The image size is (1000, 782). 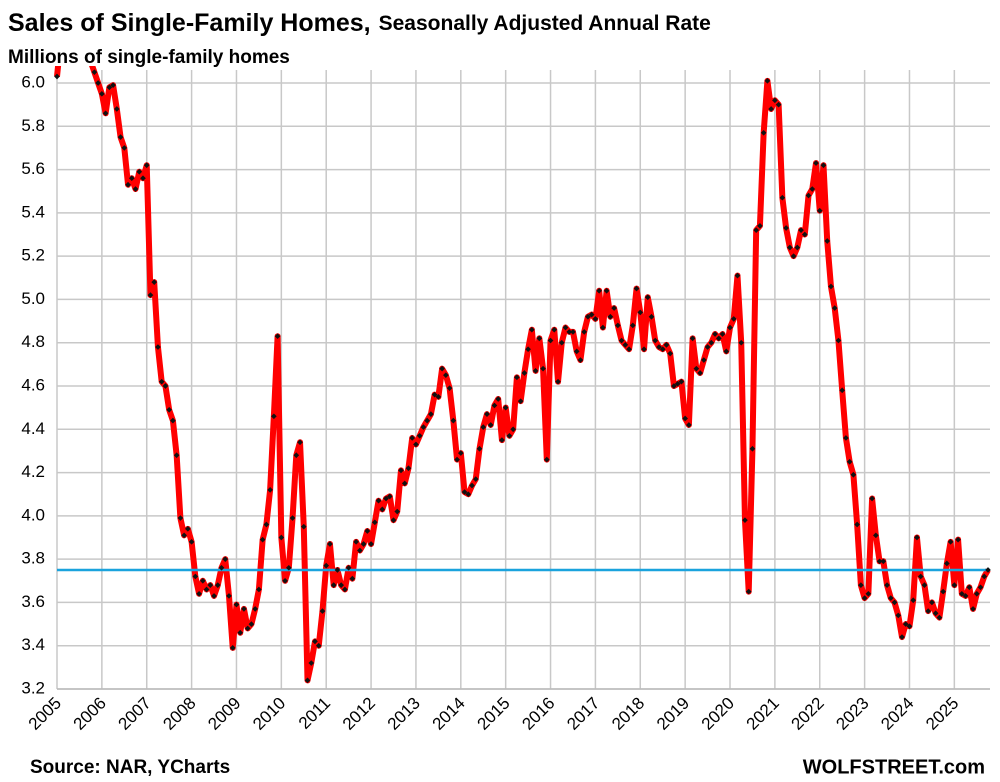 What do you see at coordinates (583, 714) in the screenshot?
I see `x-tick-label: 2017` at bounding box center [583, 714].